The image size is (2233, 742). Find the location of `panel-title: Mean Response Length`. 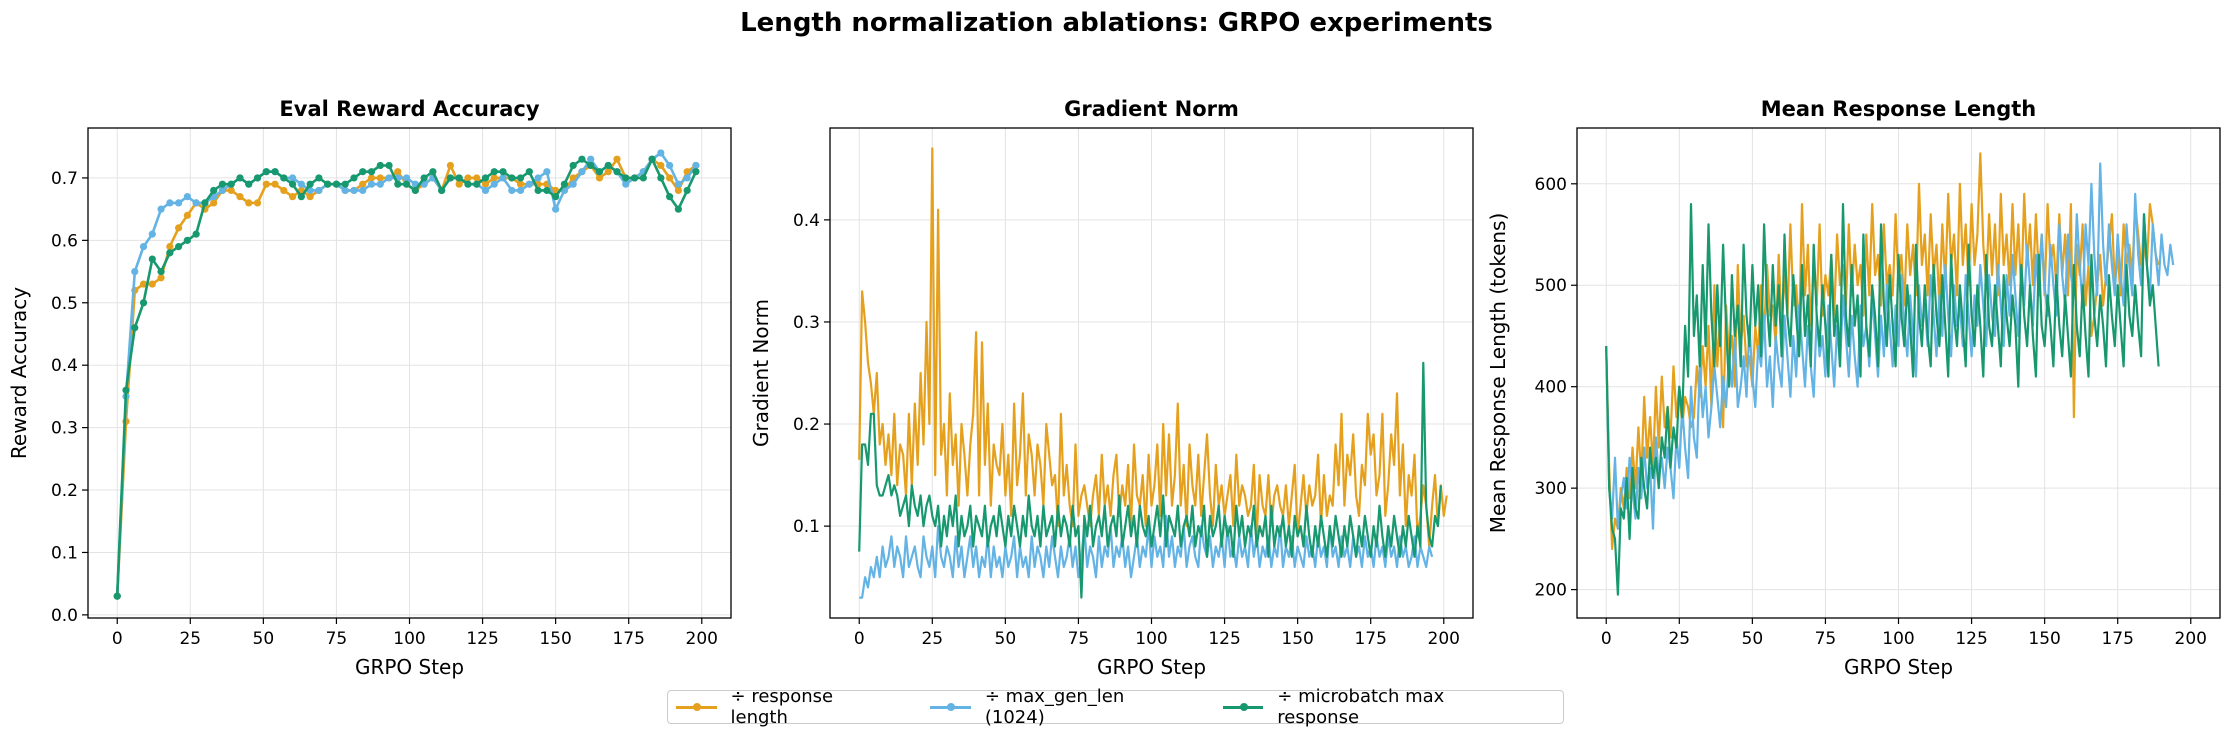

panel-title: Mean Response Length is located at coordinates (1899, 109).